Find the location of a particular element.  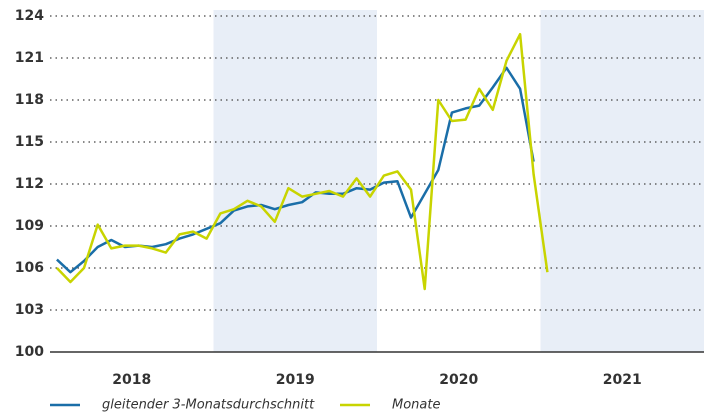

y-tick-label: 115 is located at coordinates (29, 142).